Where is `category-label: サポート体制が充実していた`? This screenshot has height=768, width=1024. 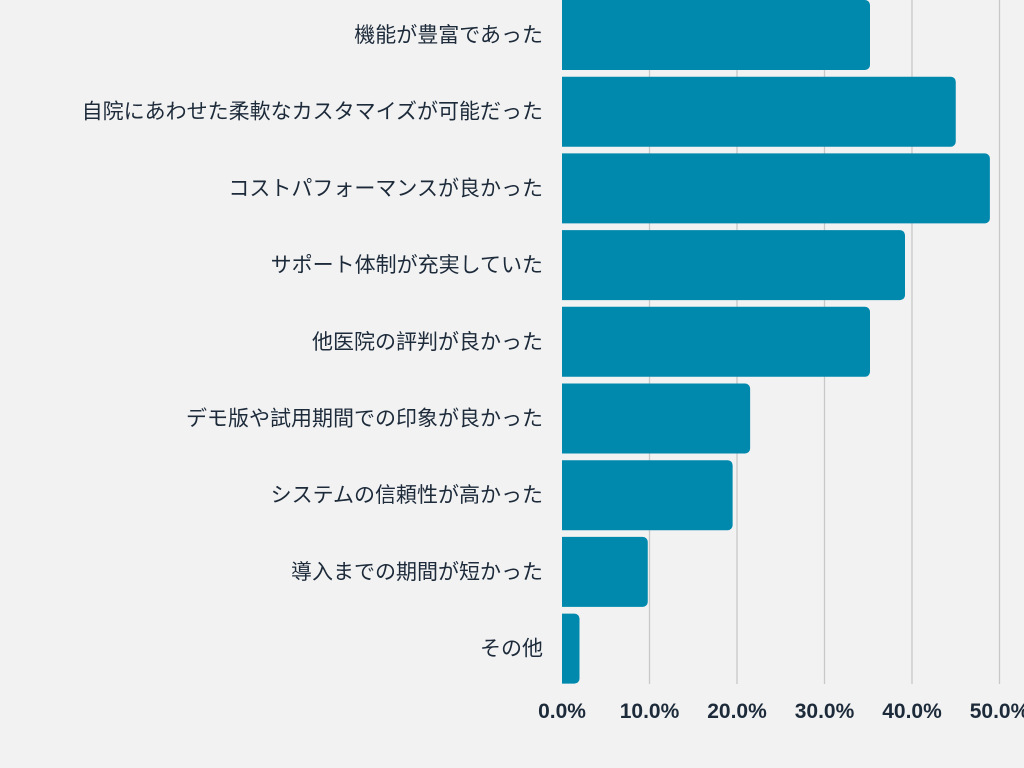
category-label: サポート体制が充実していた is located at coordinates (407, 265).